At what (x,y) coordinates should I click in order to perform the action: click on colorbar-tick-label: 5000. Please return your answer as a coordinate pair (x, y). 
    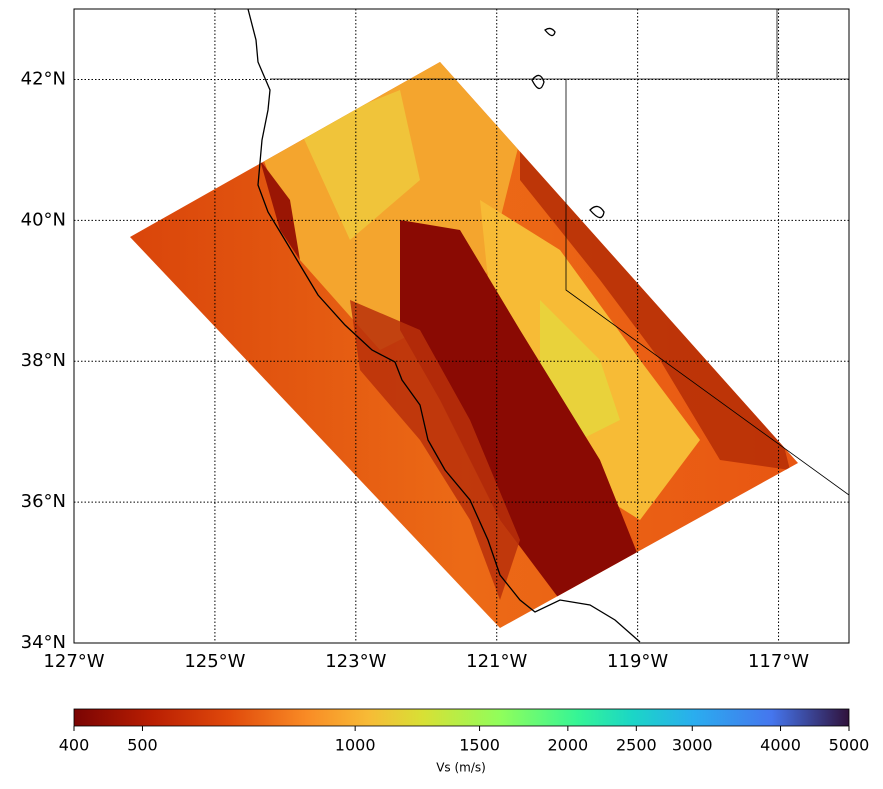
    Looking at the image, I should click on (849, 745).